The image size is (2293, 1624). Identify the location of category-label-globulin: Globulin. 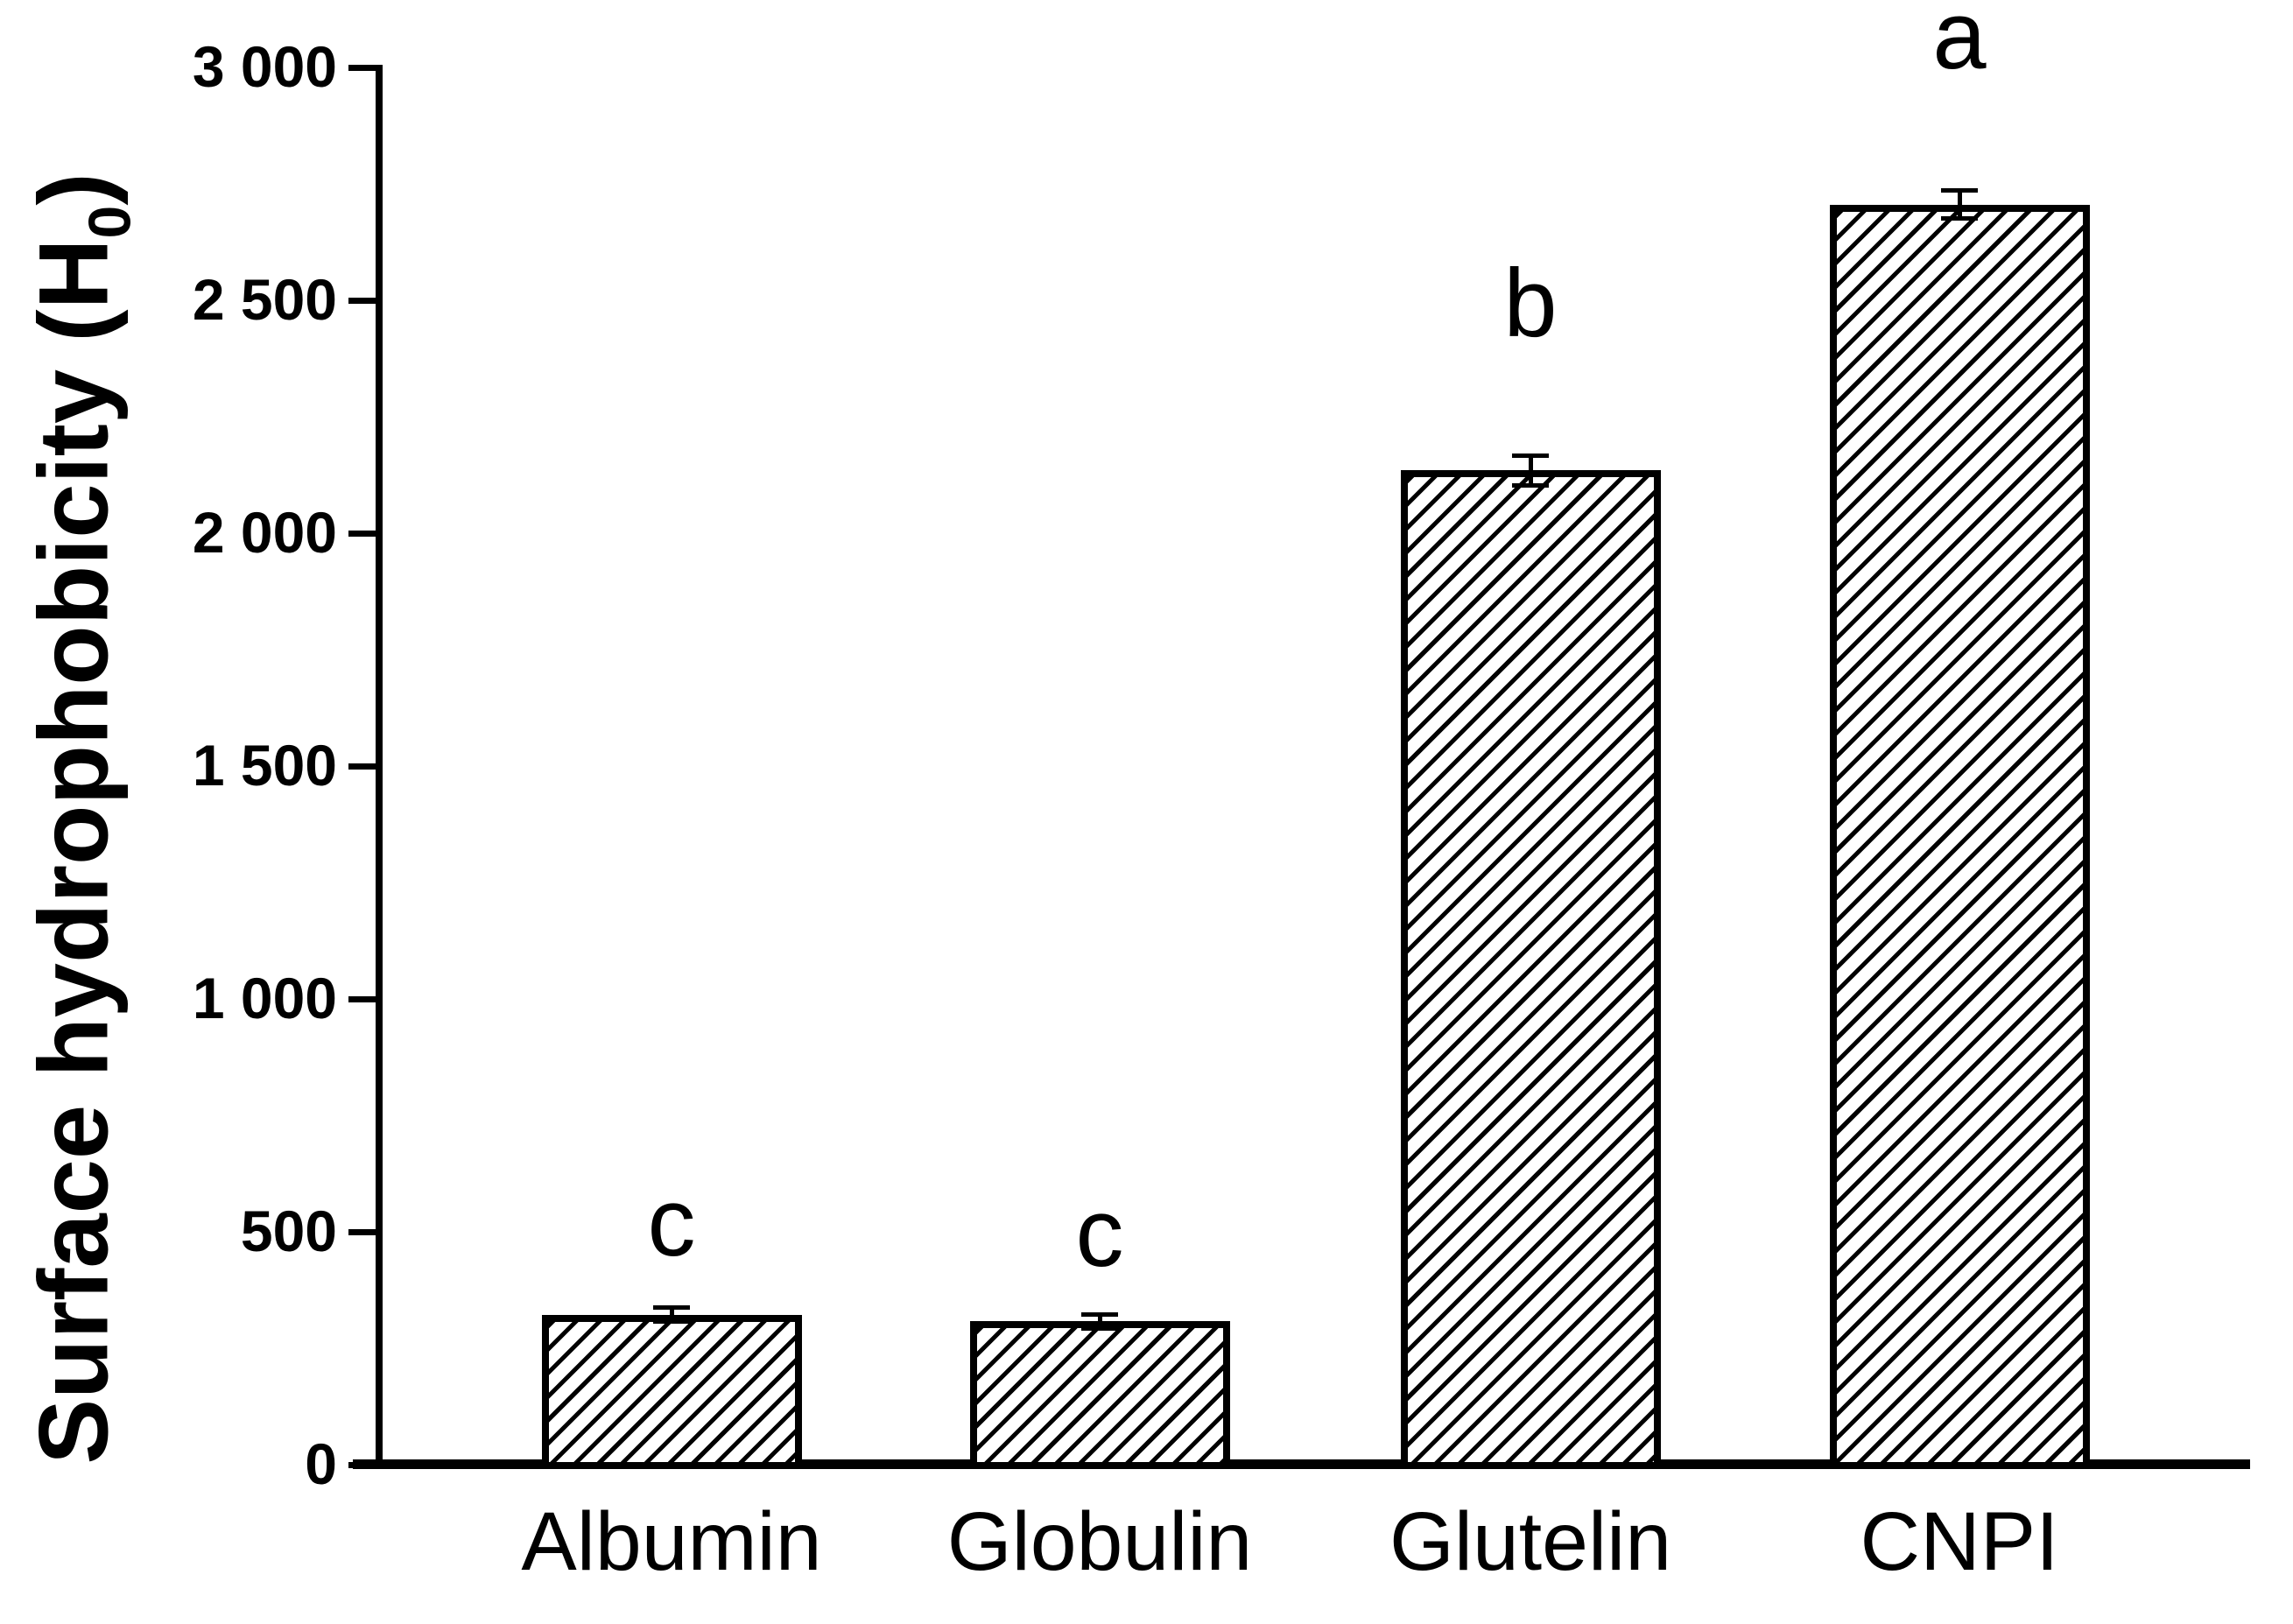
(1099, 1541).